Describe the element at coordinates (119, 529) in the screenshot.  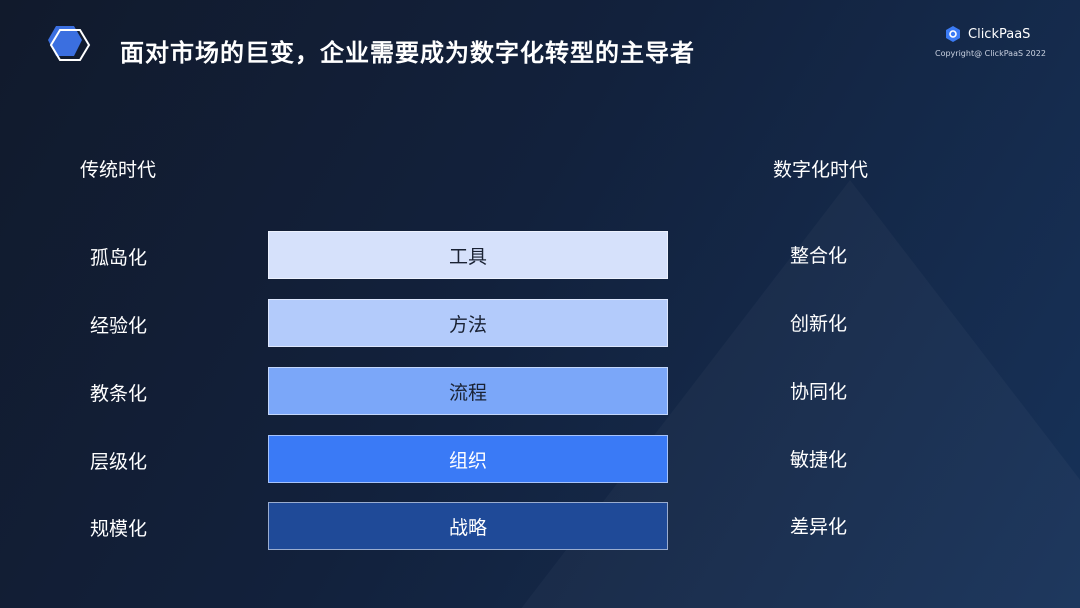
I see `traditional-label: 规模化` at that location.